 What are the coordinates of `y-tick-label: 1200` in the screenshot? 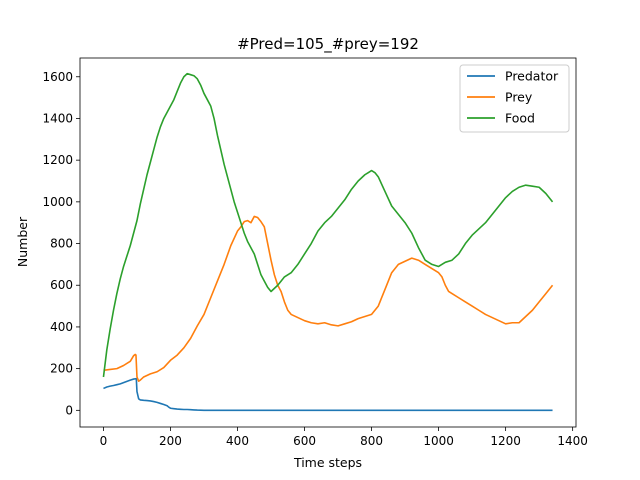 It's located at (57, 160).